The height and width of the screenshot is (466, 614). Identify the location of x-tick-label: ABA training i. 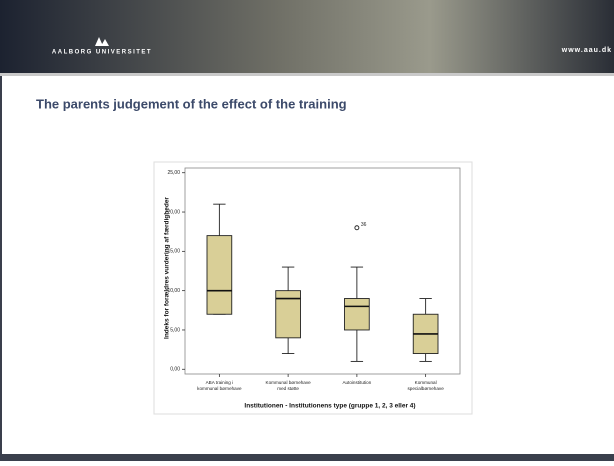
(220, 382).